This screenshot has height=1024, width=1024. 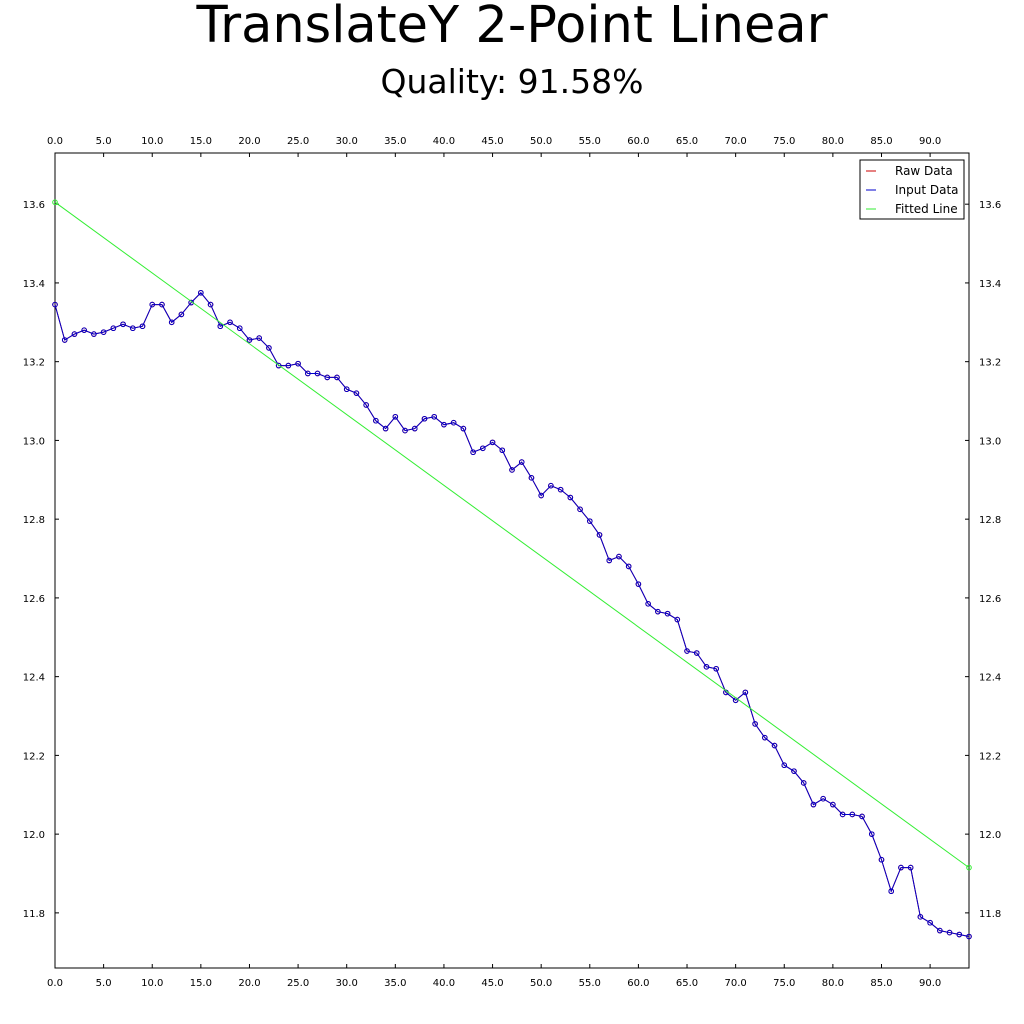 I want to click on legend-label: Fitted Line, so click(x=926, y=209).